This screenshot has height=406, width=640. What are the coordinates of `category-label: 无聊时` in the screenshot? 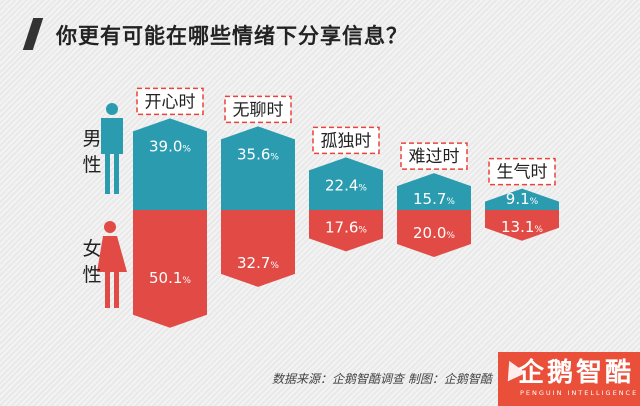 It's located at (258, 110).